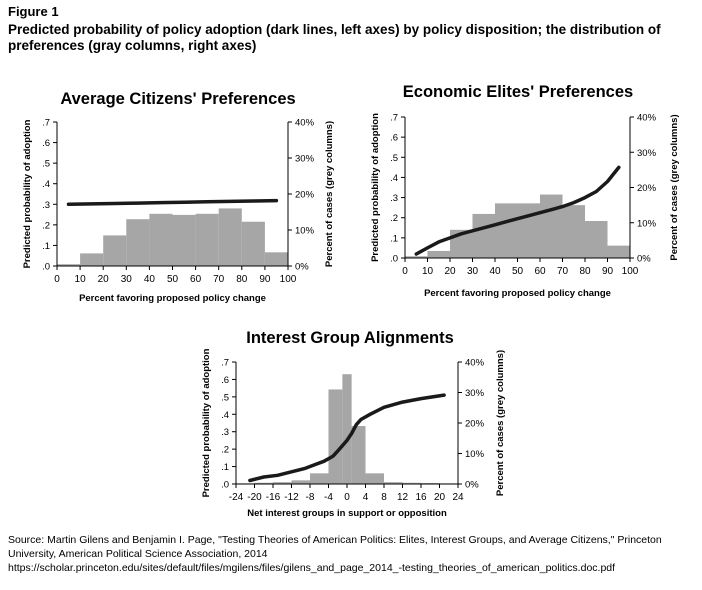  I want to click on x-tick-label: 50, so click(173, 279).